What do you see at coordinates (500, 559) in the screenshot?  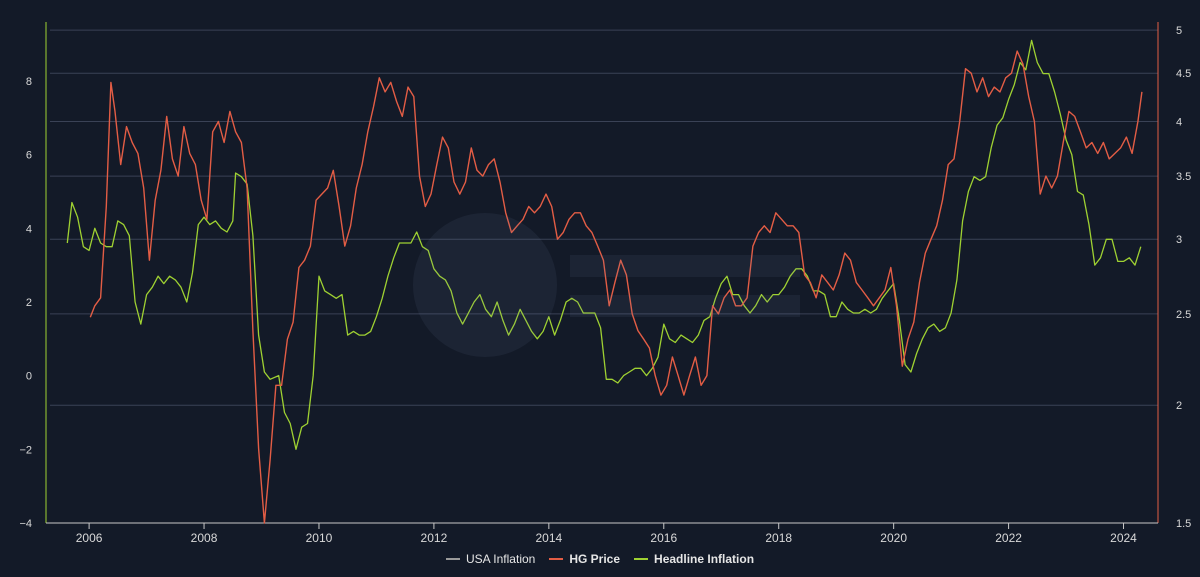 I see `legend-label: USA Inflation` at bounding box center [500, 559].